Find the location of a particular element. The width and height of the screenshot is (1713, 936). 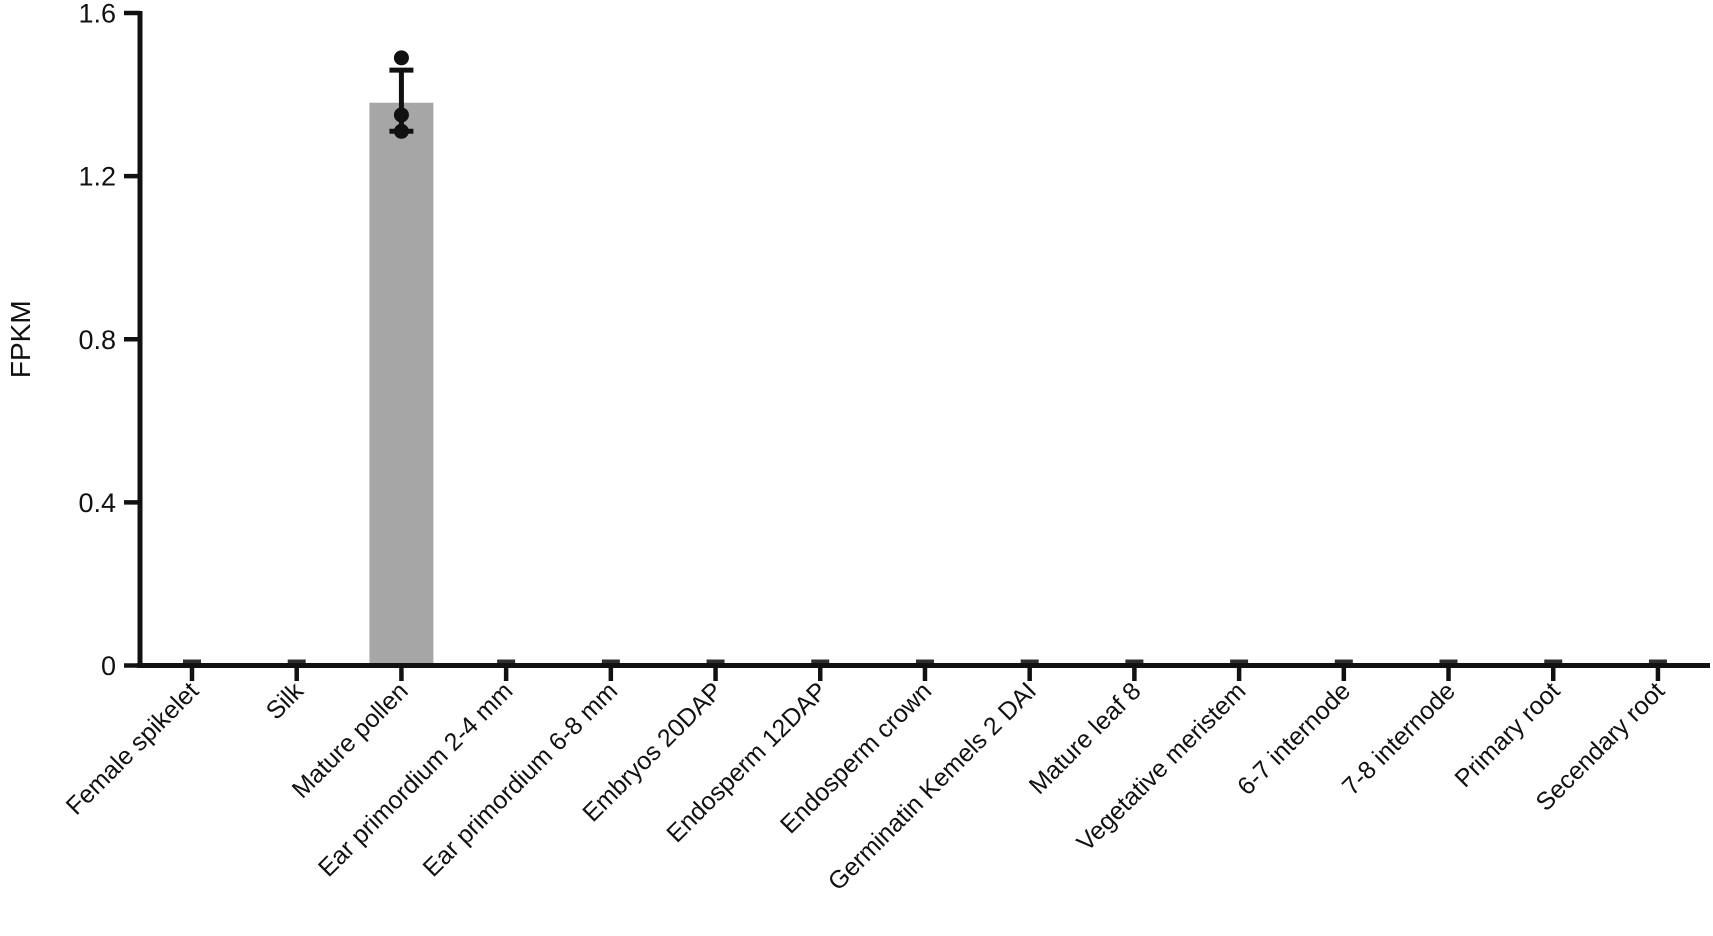

x-tick-label: 7-8 internode is located at coordinates (1399, 739).